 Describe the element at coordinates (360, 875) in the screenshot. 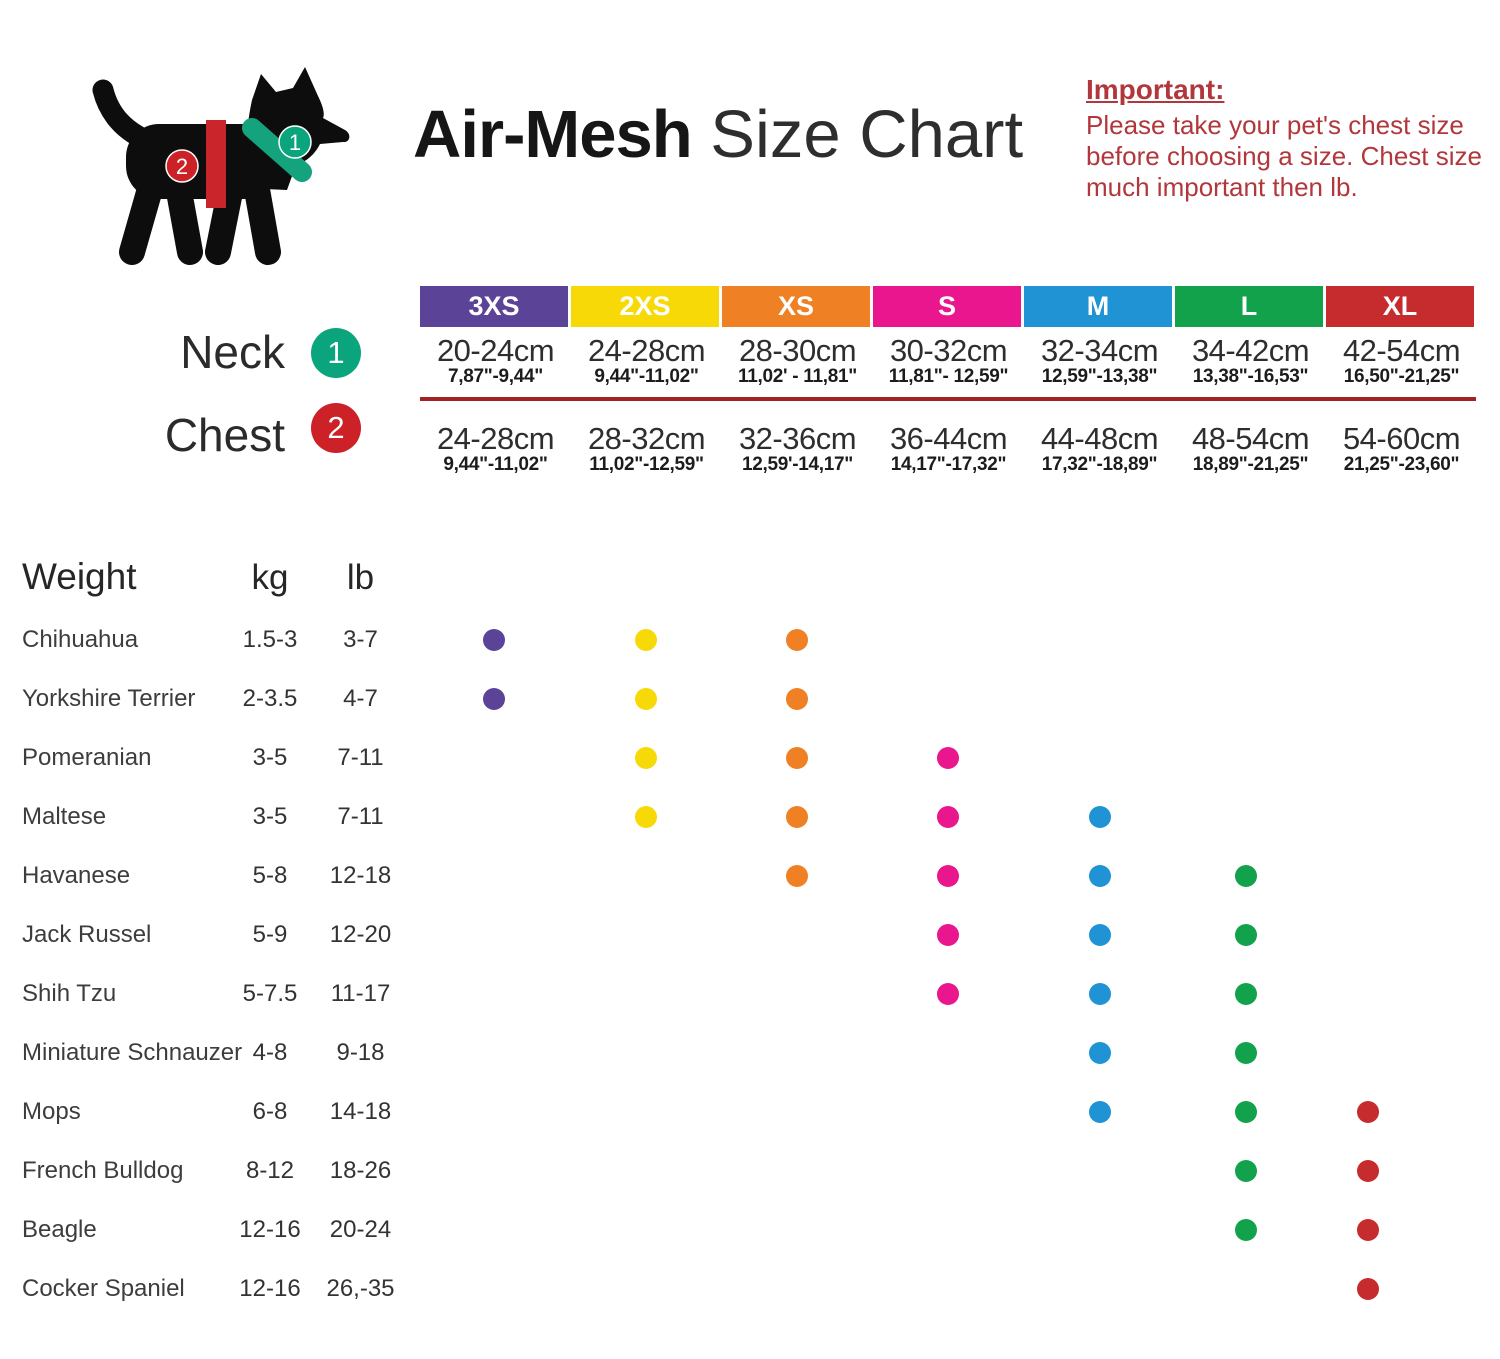

I see `lb-value: 12-18` at that location.